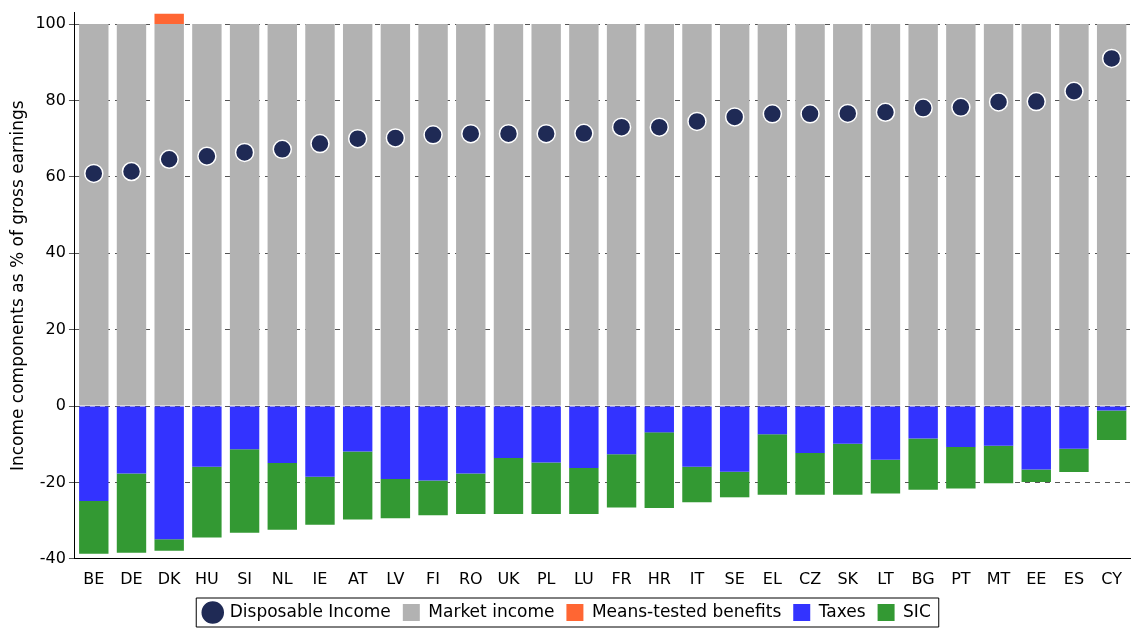 The image size is (1141, 637). Describe the element at coordinates (395, 578) in the screenshot. I see `x-tick-label: LV` at that location.